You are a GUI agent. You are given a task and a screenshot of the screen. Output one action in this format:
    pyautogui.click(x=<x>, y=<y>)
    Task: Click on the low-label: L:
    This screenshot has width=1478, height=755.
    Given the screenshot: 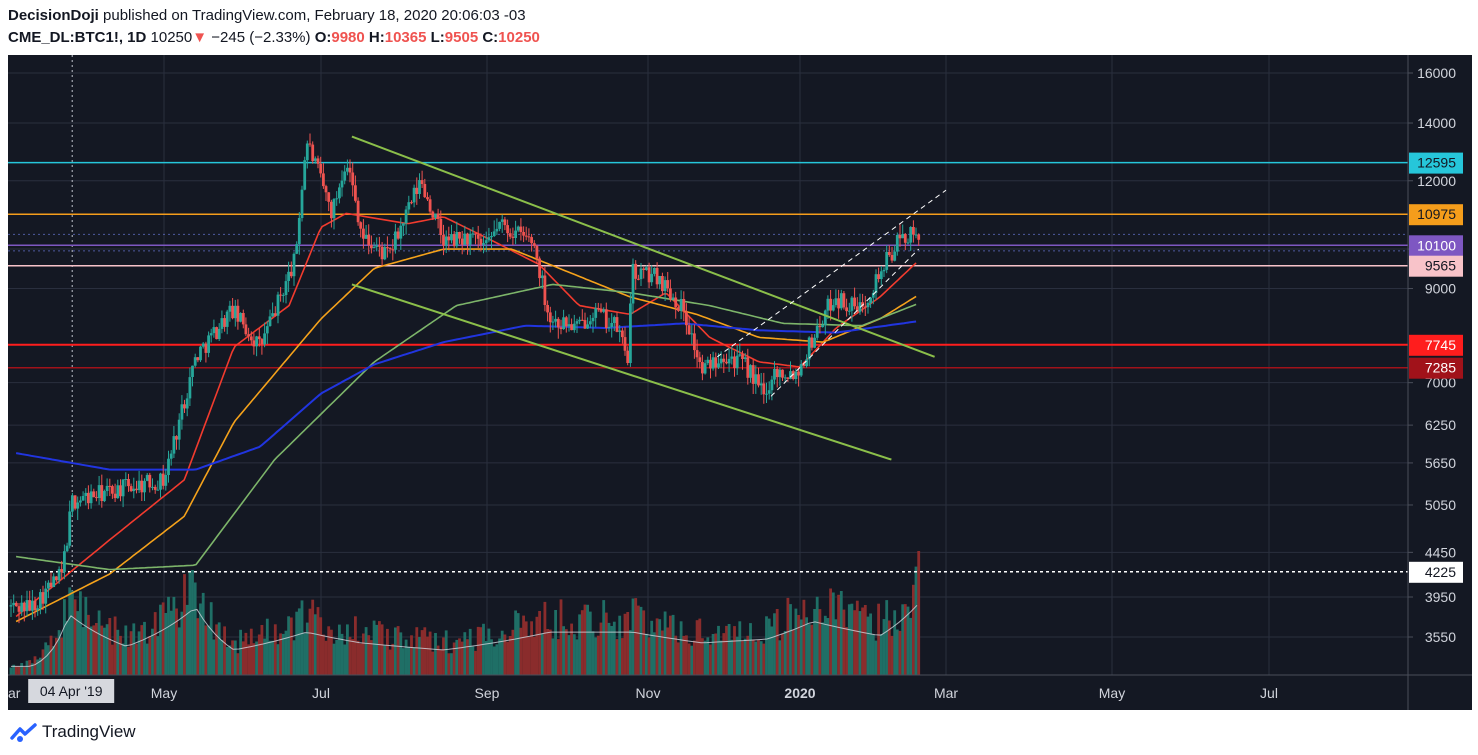 What is the action you would take?
    pyautogui.click(x=437, y=37)
    